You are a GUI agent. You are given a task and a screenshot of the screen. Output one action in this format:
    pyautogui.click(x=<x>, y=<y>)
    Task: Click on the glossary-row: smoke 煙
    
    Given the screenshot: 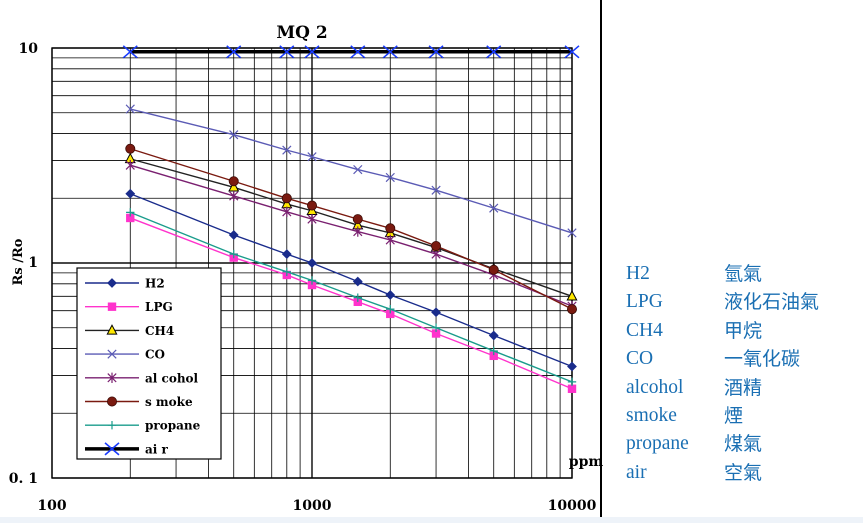 What is the action you would take?
    pyautogui.click(x=741, y=416)
    